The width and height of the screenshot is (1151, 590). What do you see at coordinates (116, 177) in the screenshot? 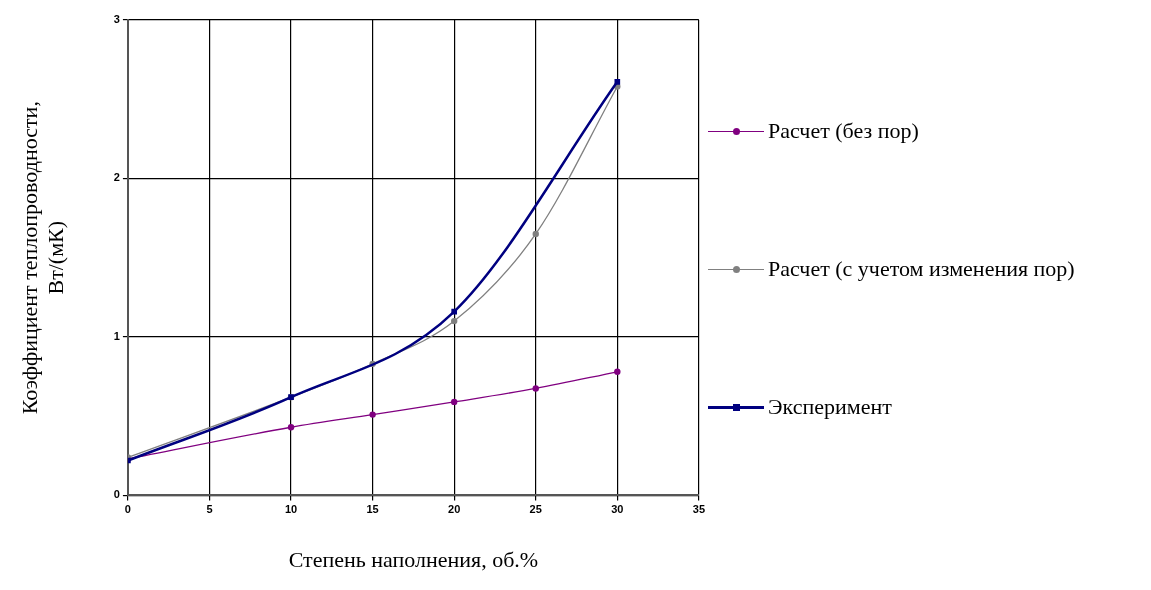
I see `y-tick-label: 2` at bounding box center [116, 177].